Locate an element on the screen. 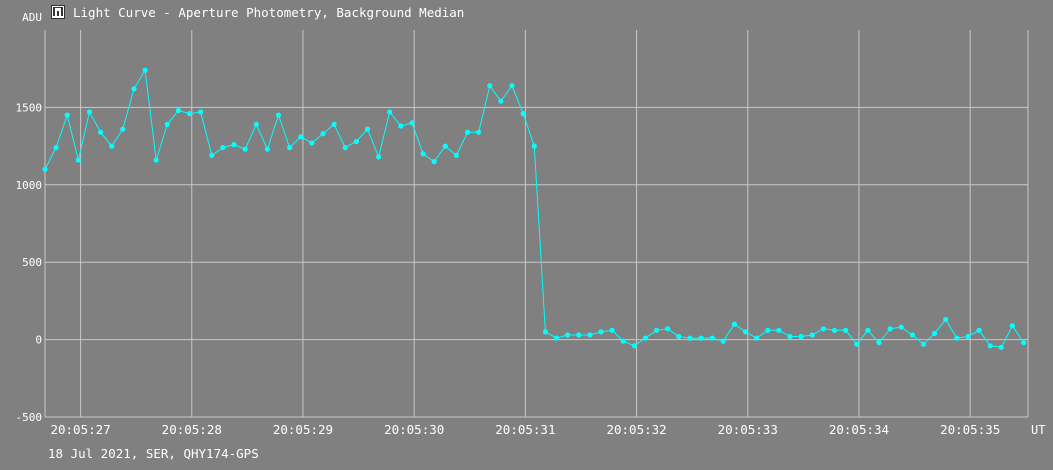  x-tick-label: 20:05:28 is located at coordinates (192, 429).